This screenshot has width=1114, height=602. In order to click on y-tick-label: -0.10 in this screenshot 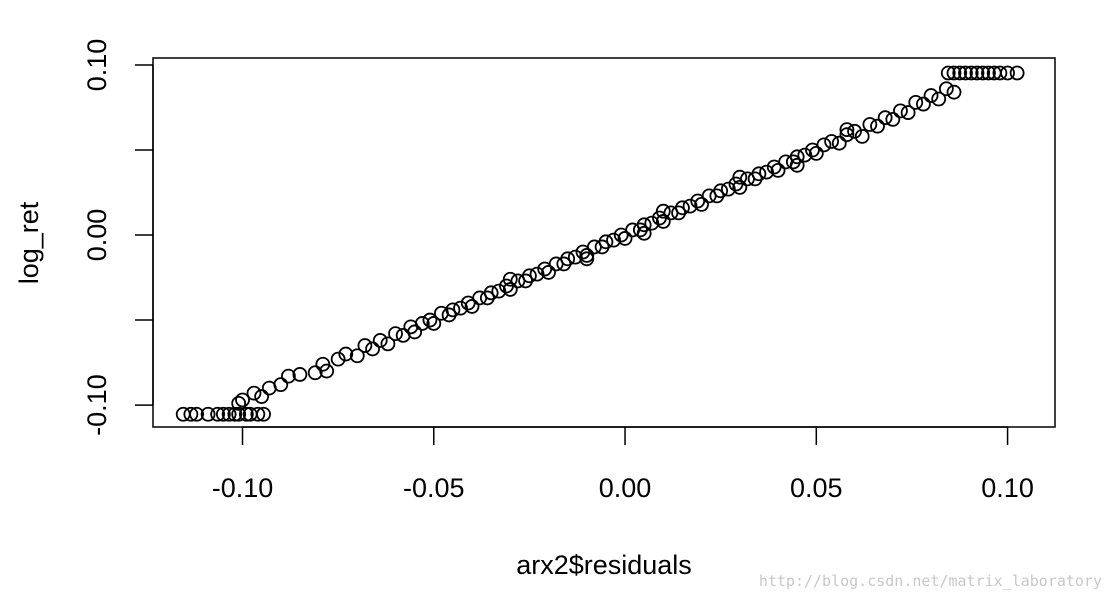, I will do `click(97, 405)`.